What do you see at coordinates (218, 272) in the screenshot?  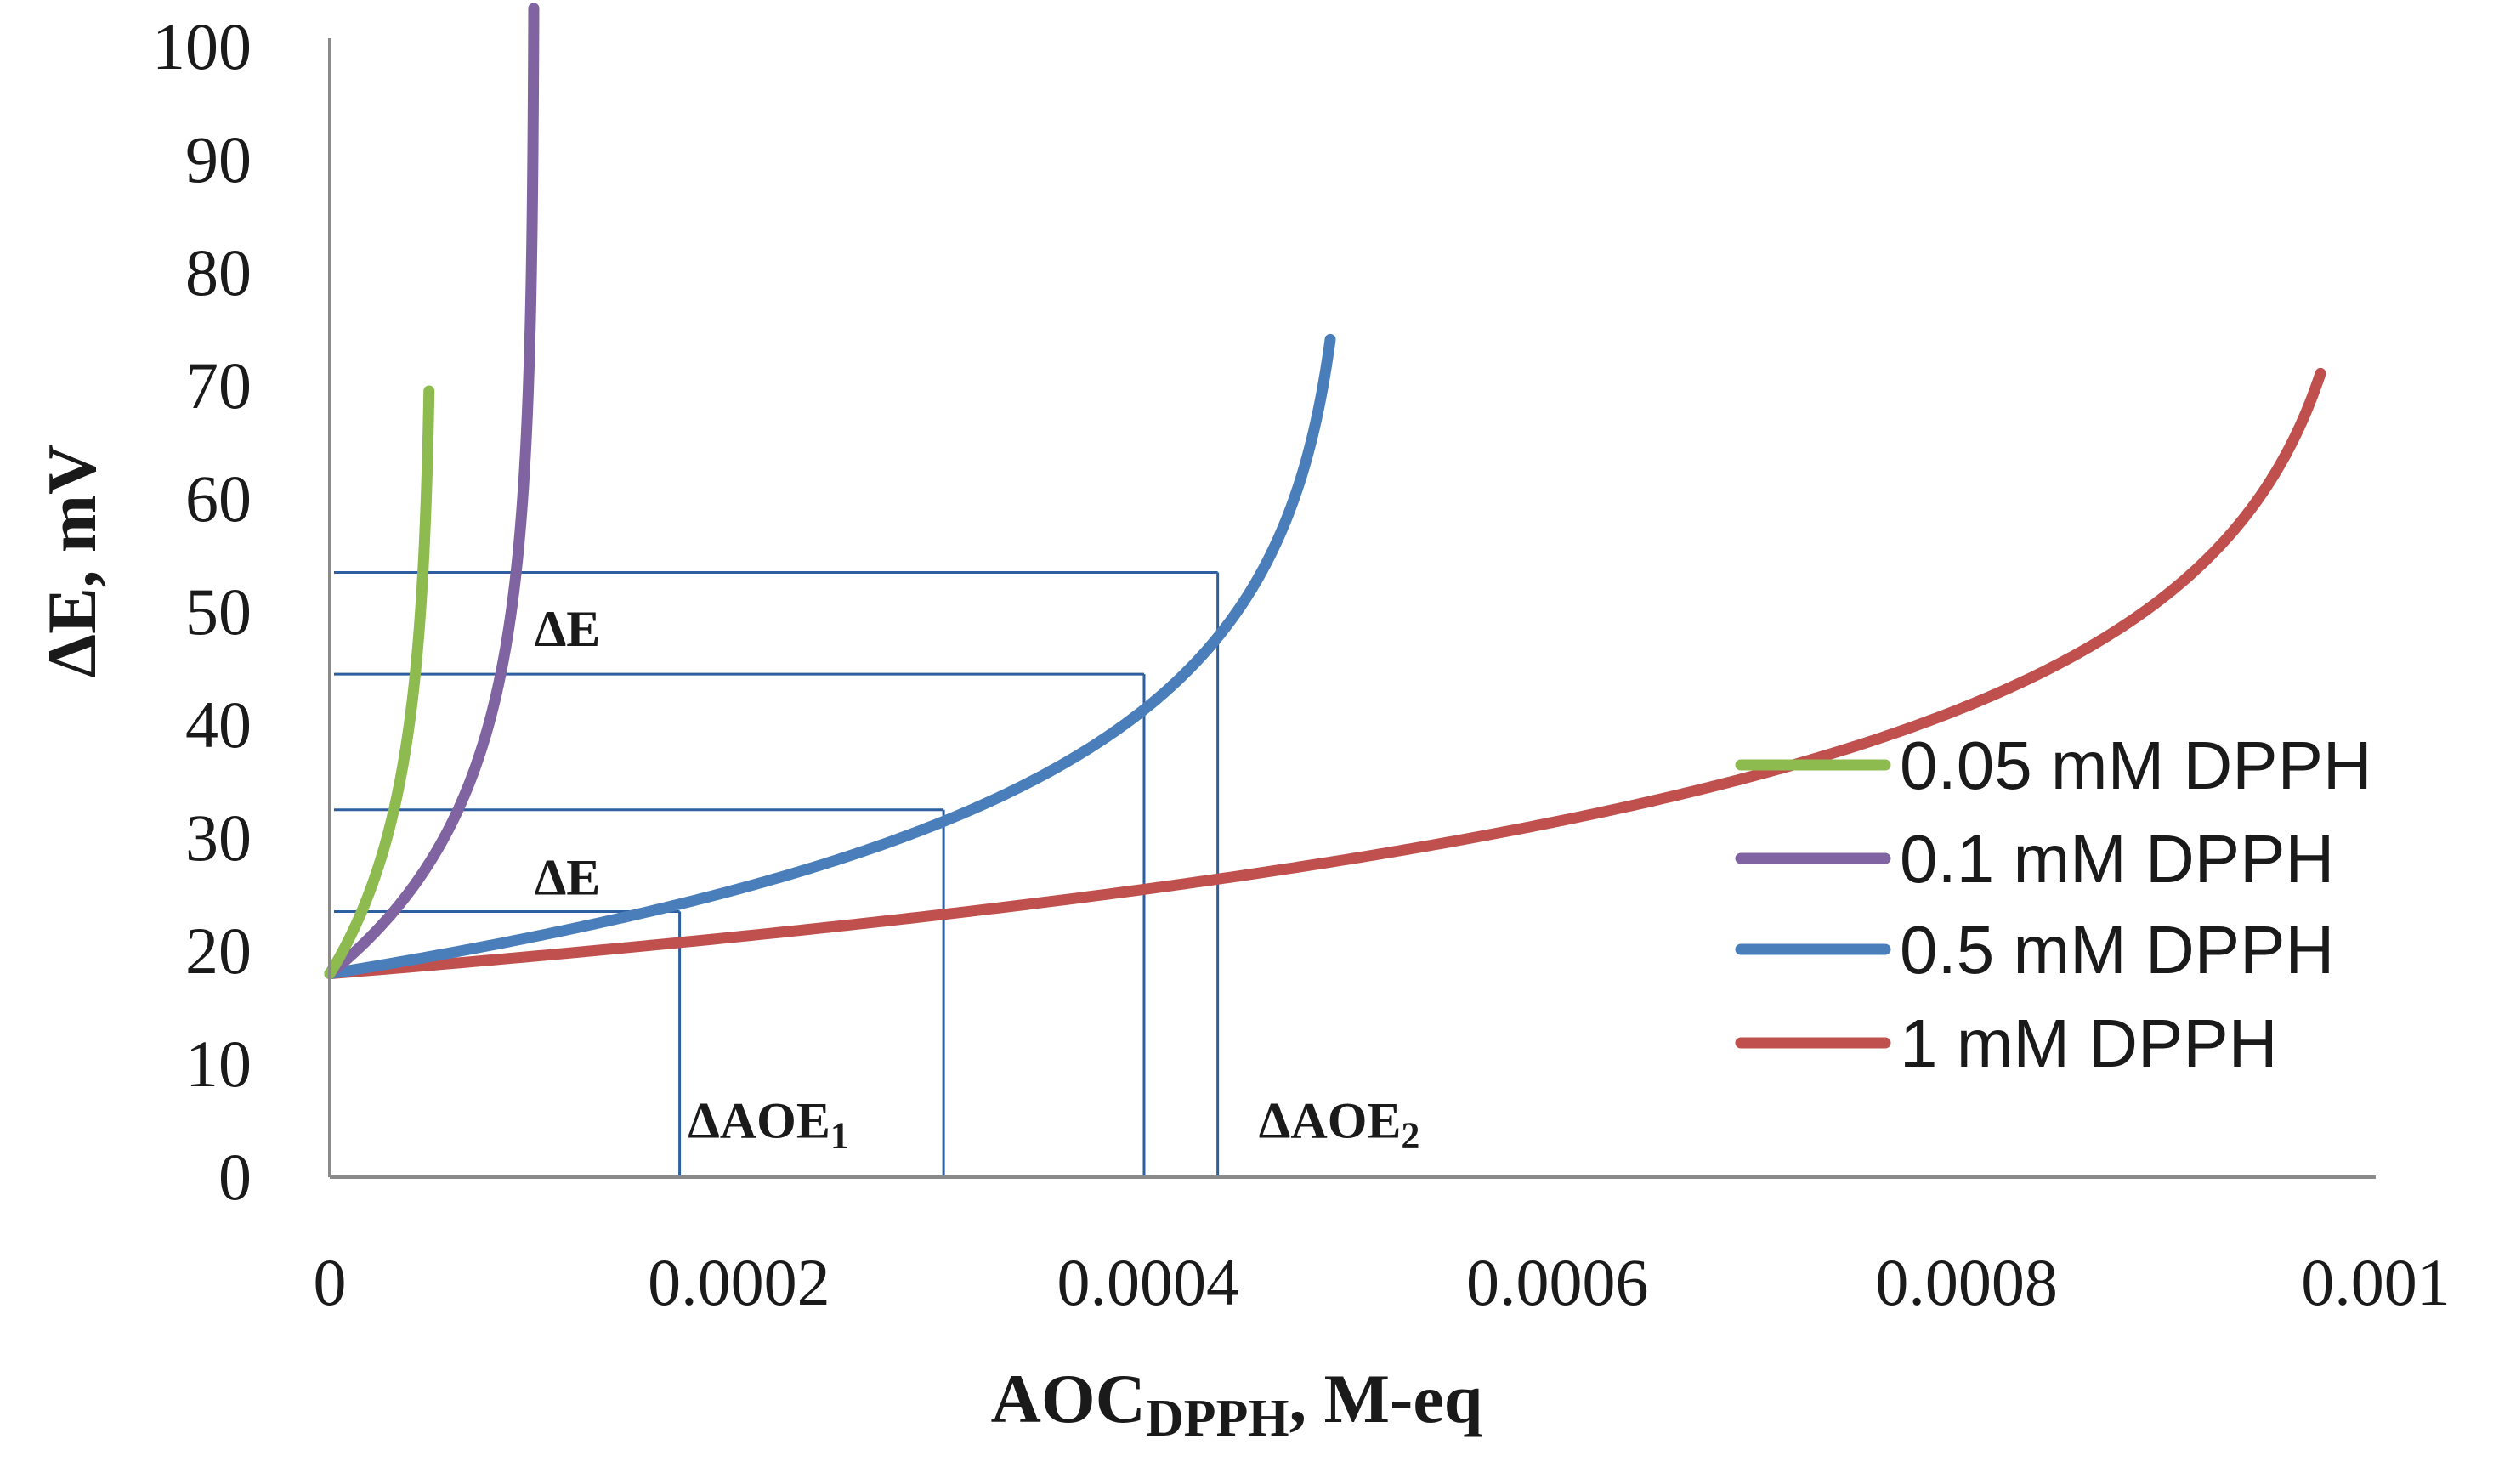 I see `y-tick-label: 80` at bounding box center [218, 272].